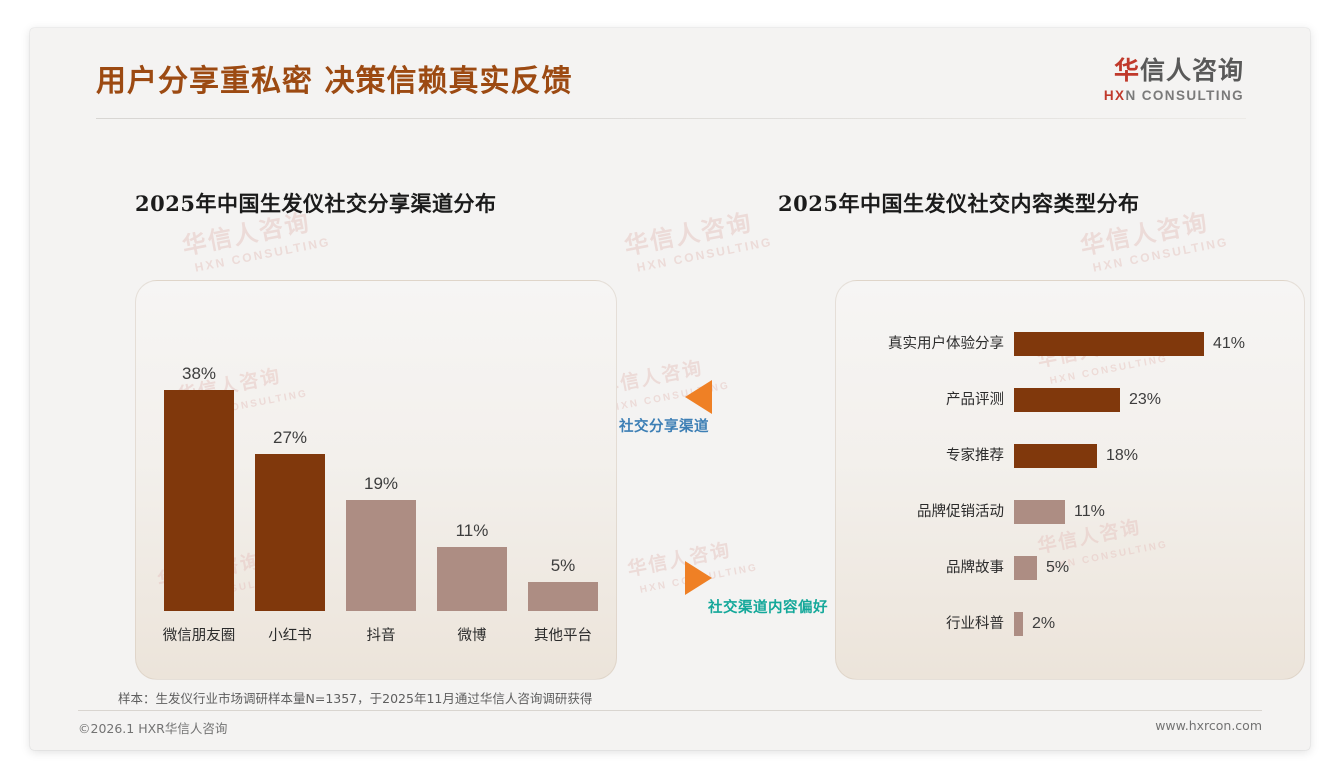  I want to click on bar-value-label: 18%, so click(1122, 455).